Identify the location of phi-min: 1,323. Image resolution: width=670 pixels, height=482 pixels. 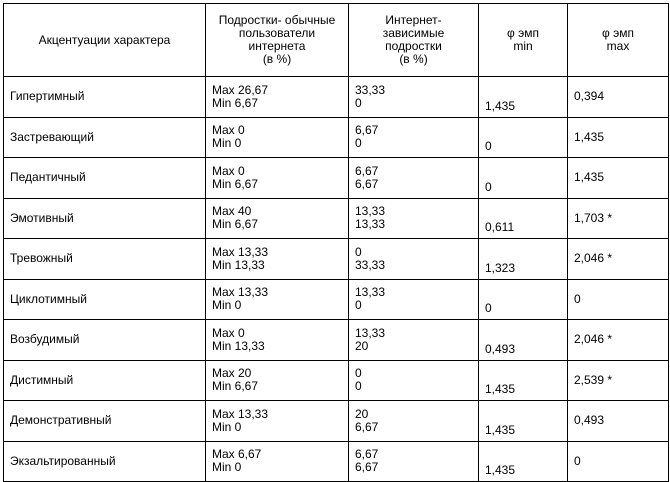
(523, 259).